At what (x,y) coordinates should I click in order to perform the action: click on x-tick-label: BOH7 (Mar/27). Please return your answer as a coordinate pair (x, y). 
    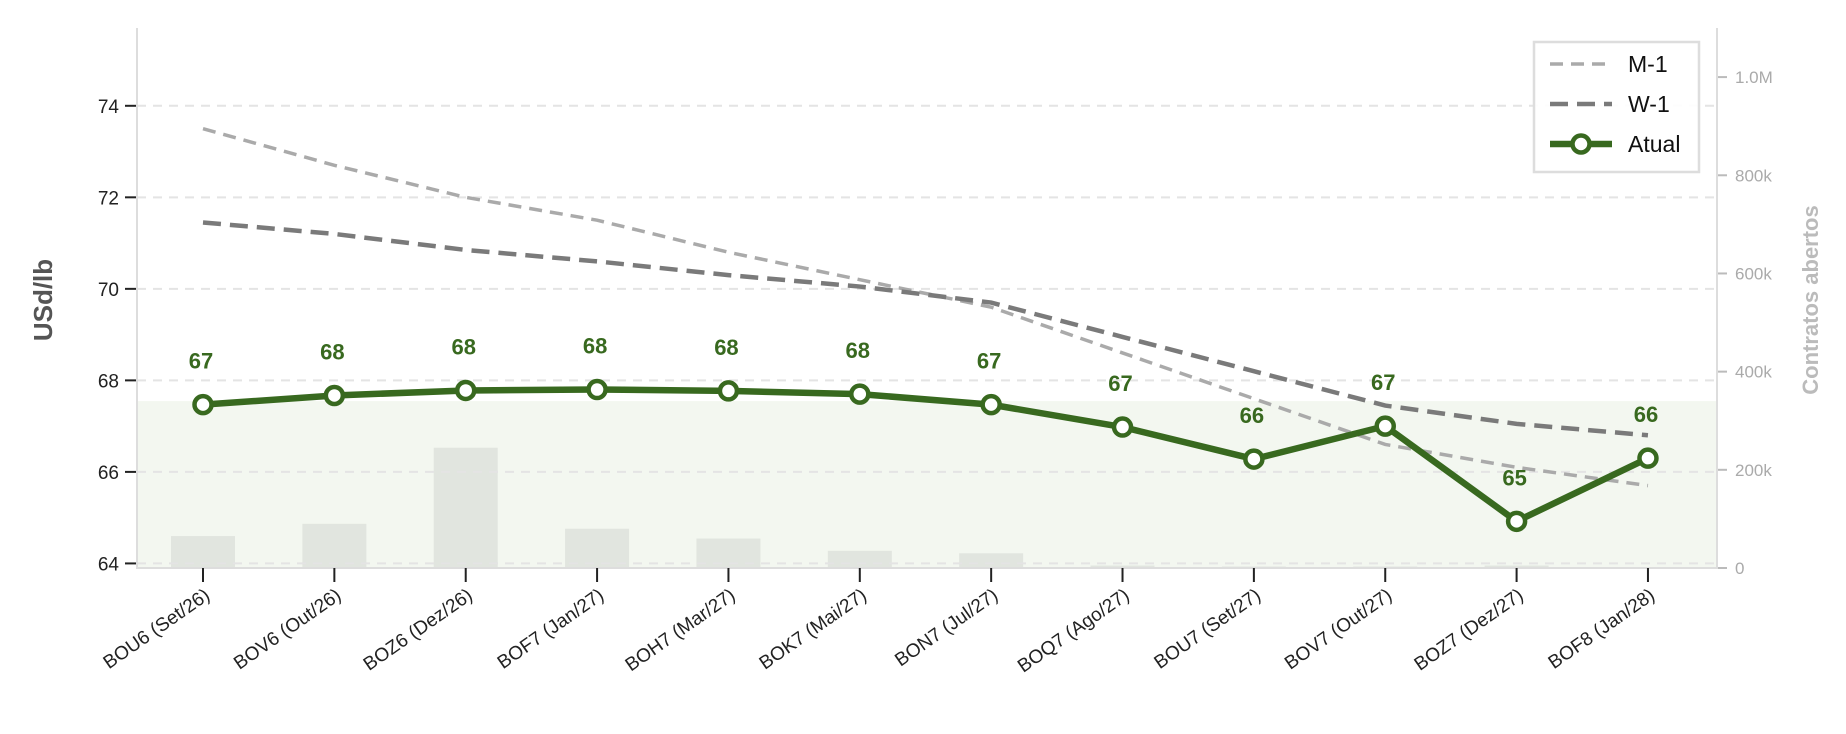
    Looking at the image, I should click on (681, 630).